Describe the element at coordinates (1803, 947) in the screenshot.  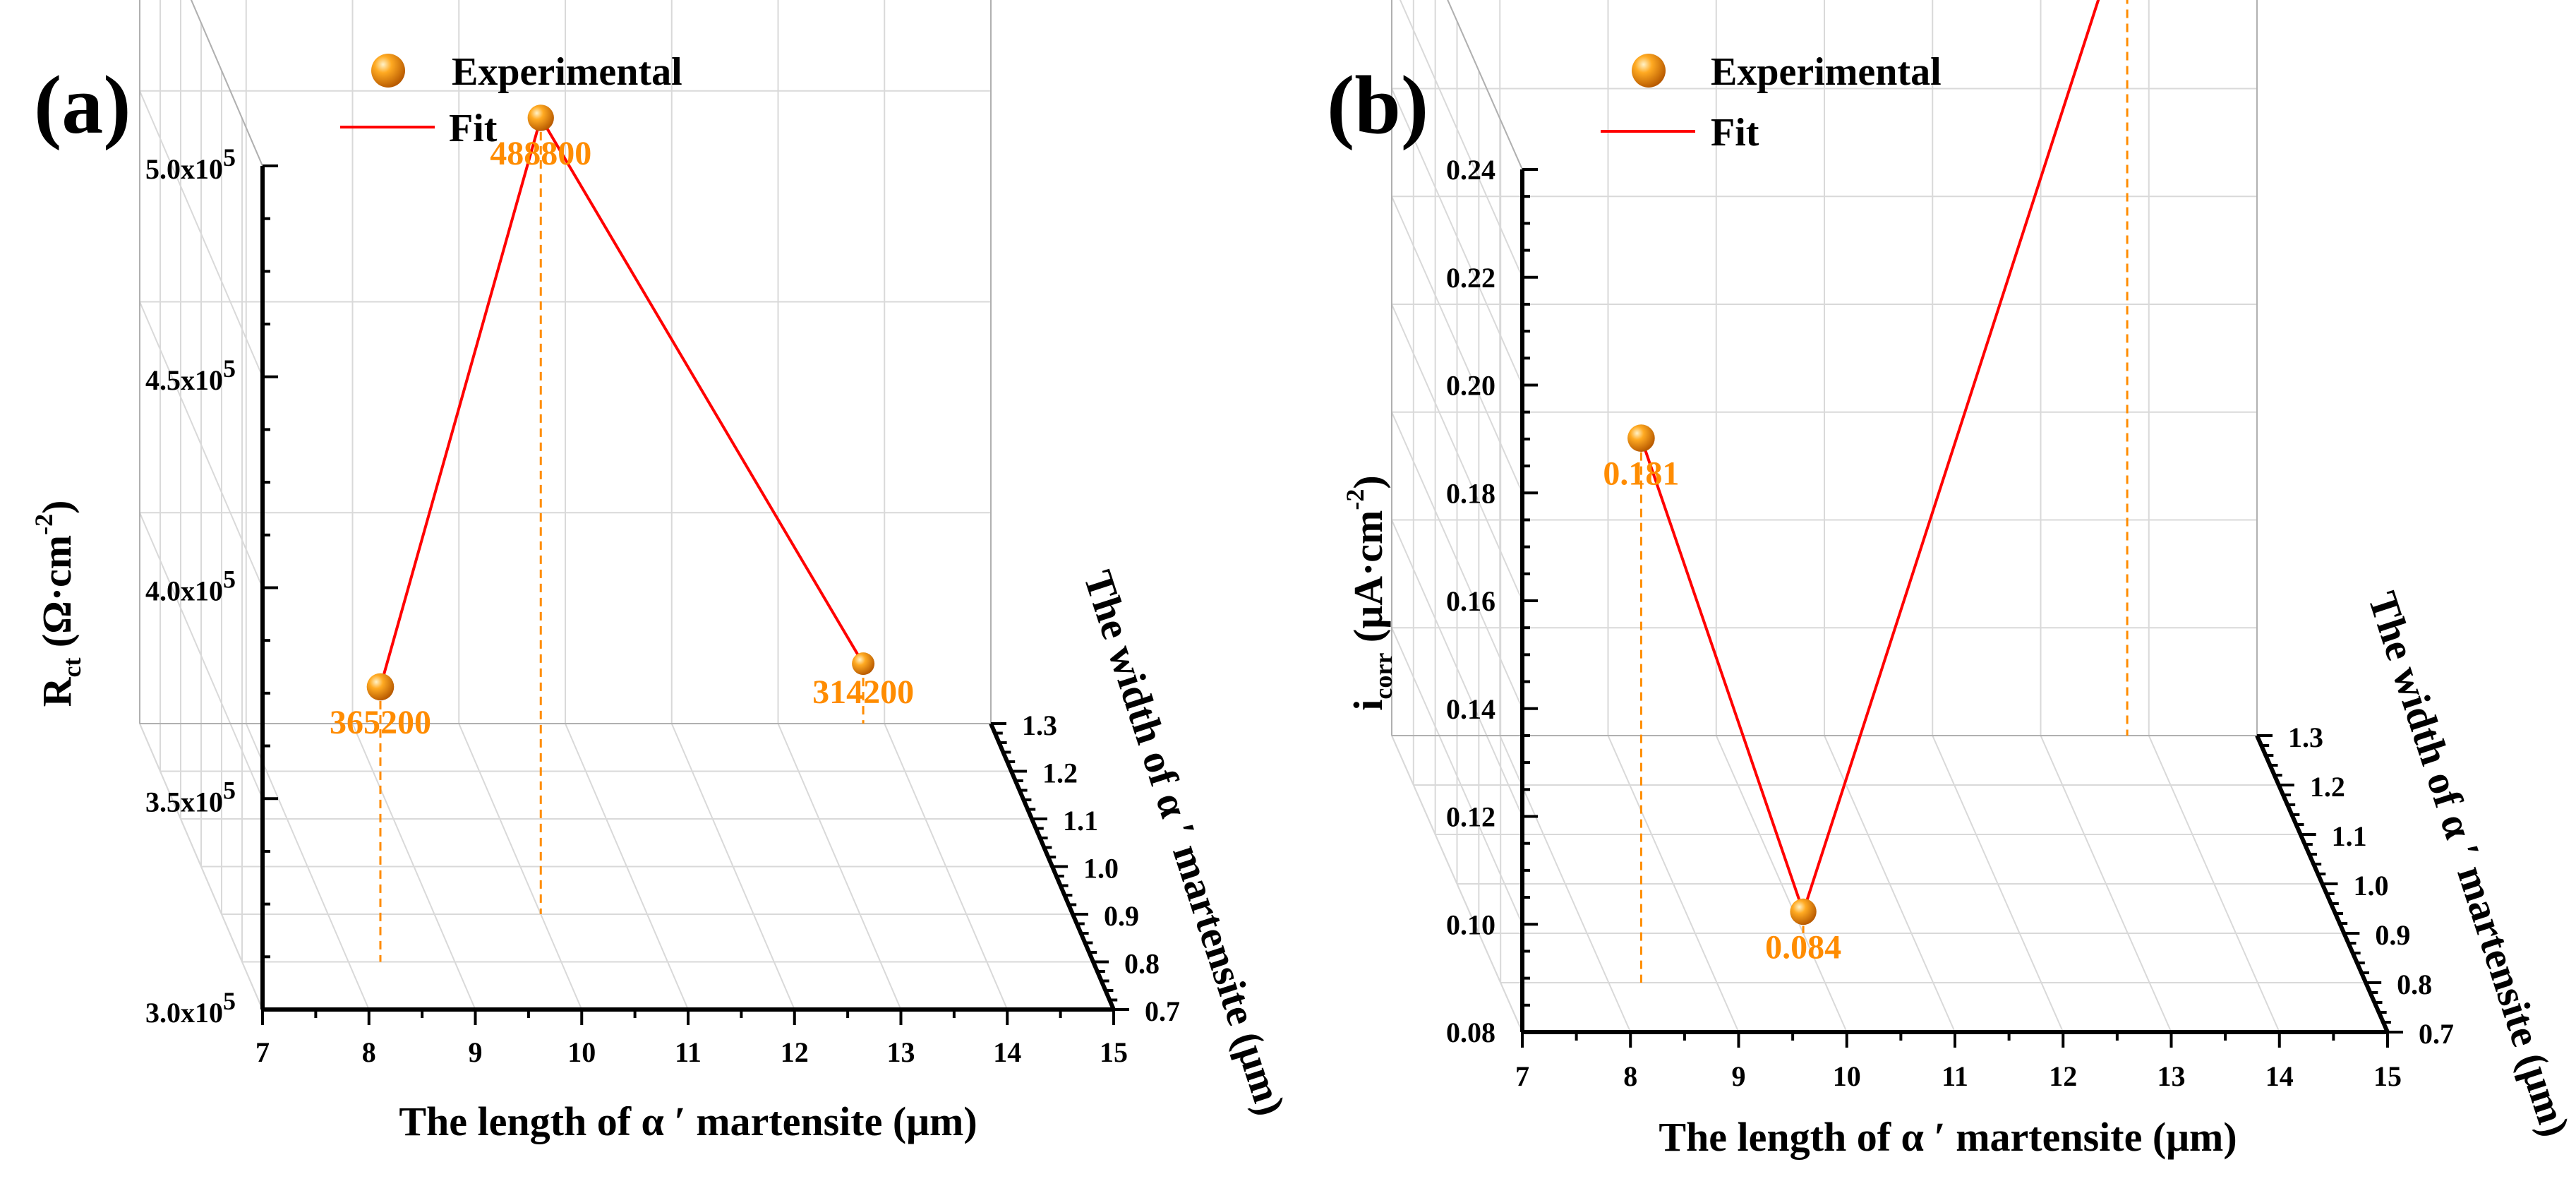
I see `panel-b-data-label: 0.084` at that location.